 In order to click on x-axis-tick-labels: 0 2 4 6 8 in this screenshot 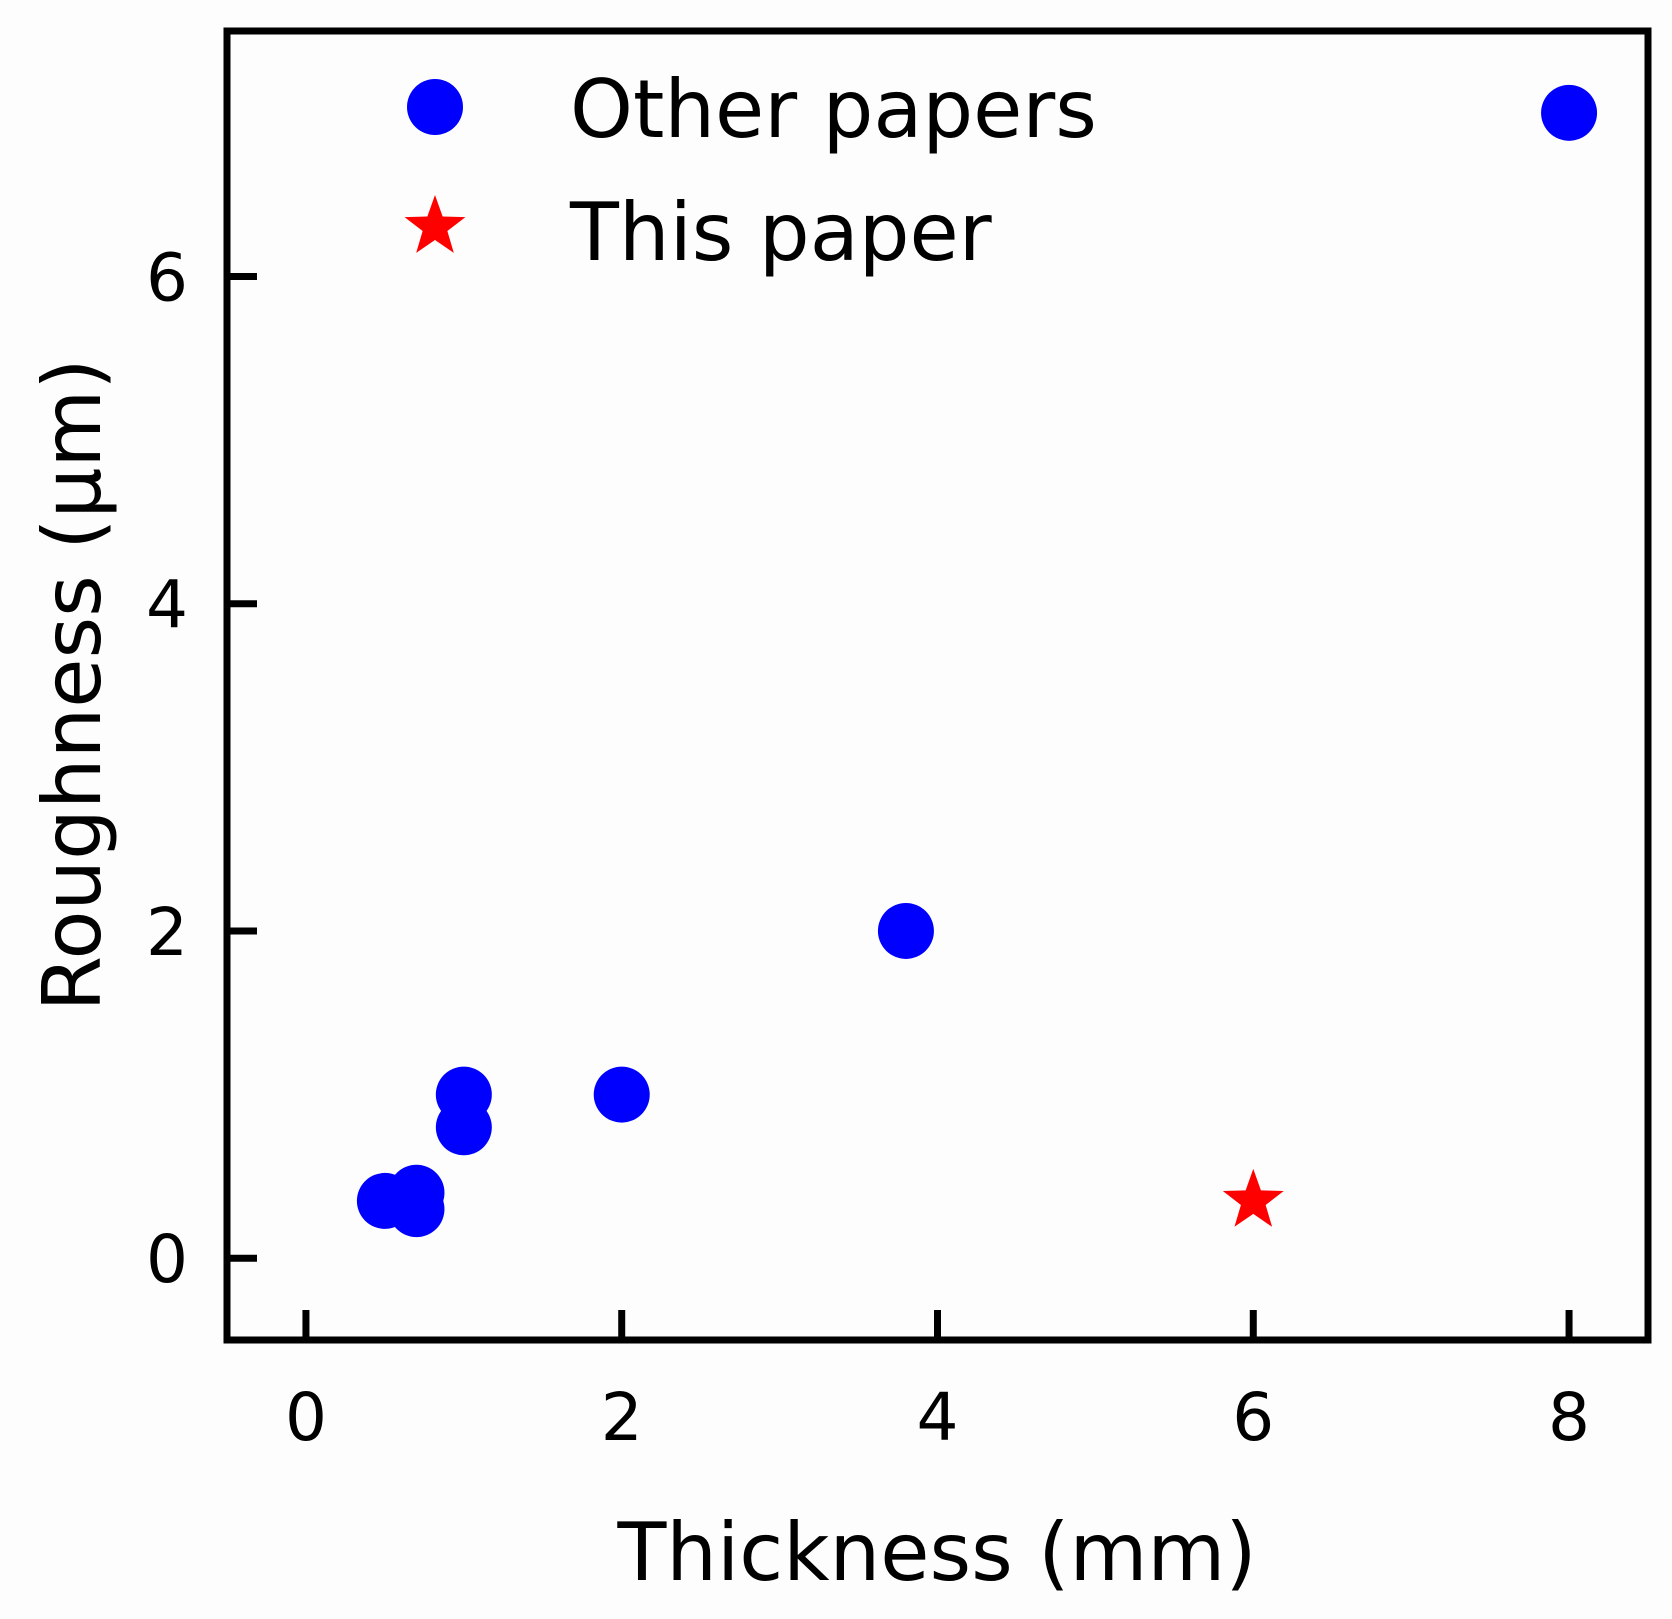, I will do `click(937, 1417)`.